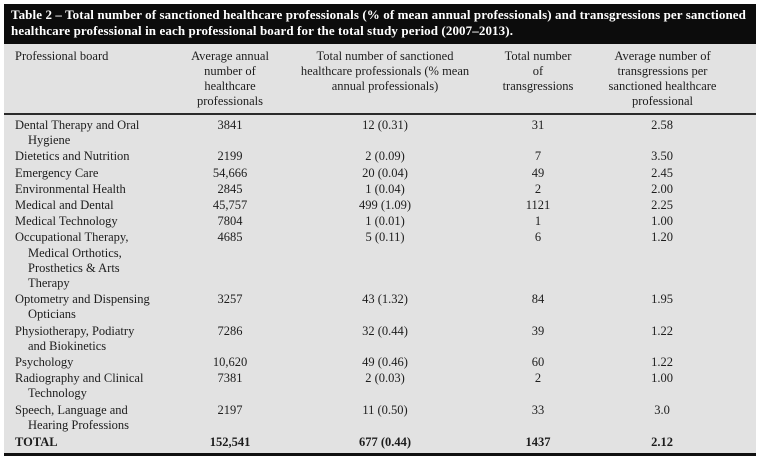  I want to click on sanctioned-cell: 499 (1.09), so click(385, 205).